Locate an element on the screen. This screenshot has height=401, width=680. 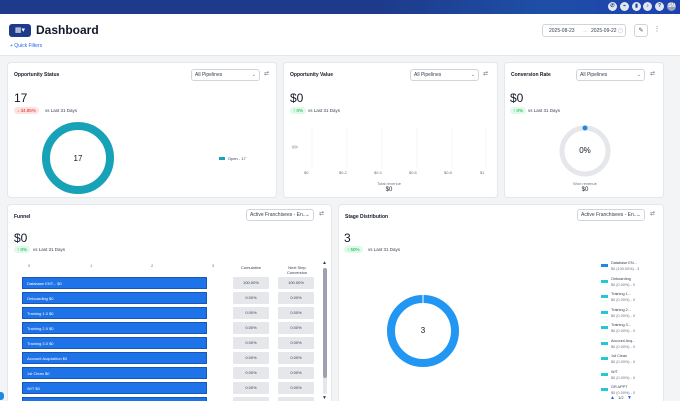
next-step-cell is located at coordinates (296, 399).